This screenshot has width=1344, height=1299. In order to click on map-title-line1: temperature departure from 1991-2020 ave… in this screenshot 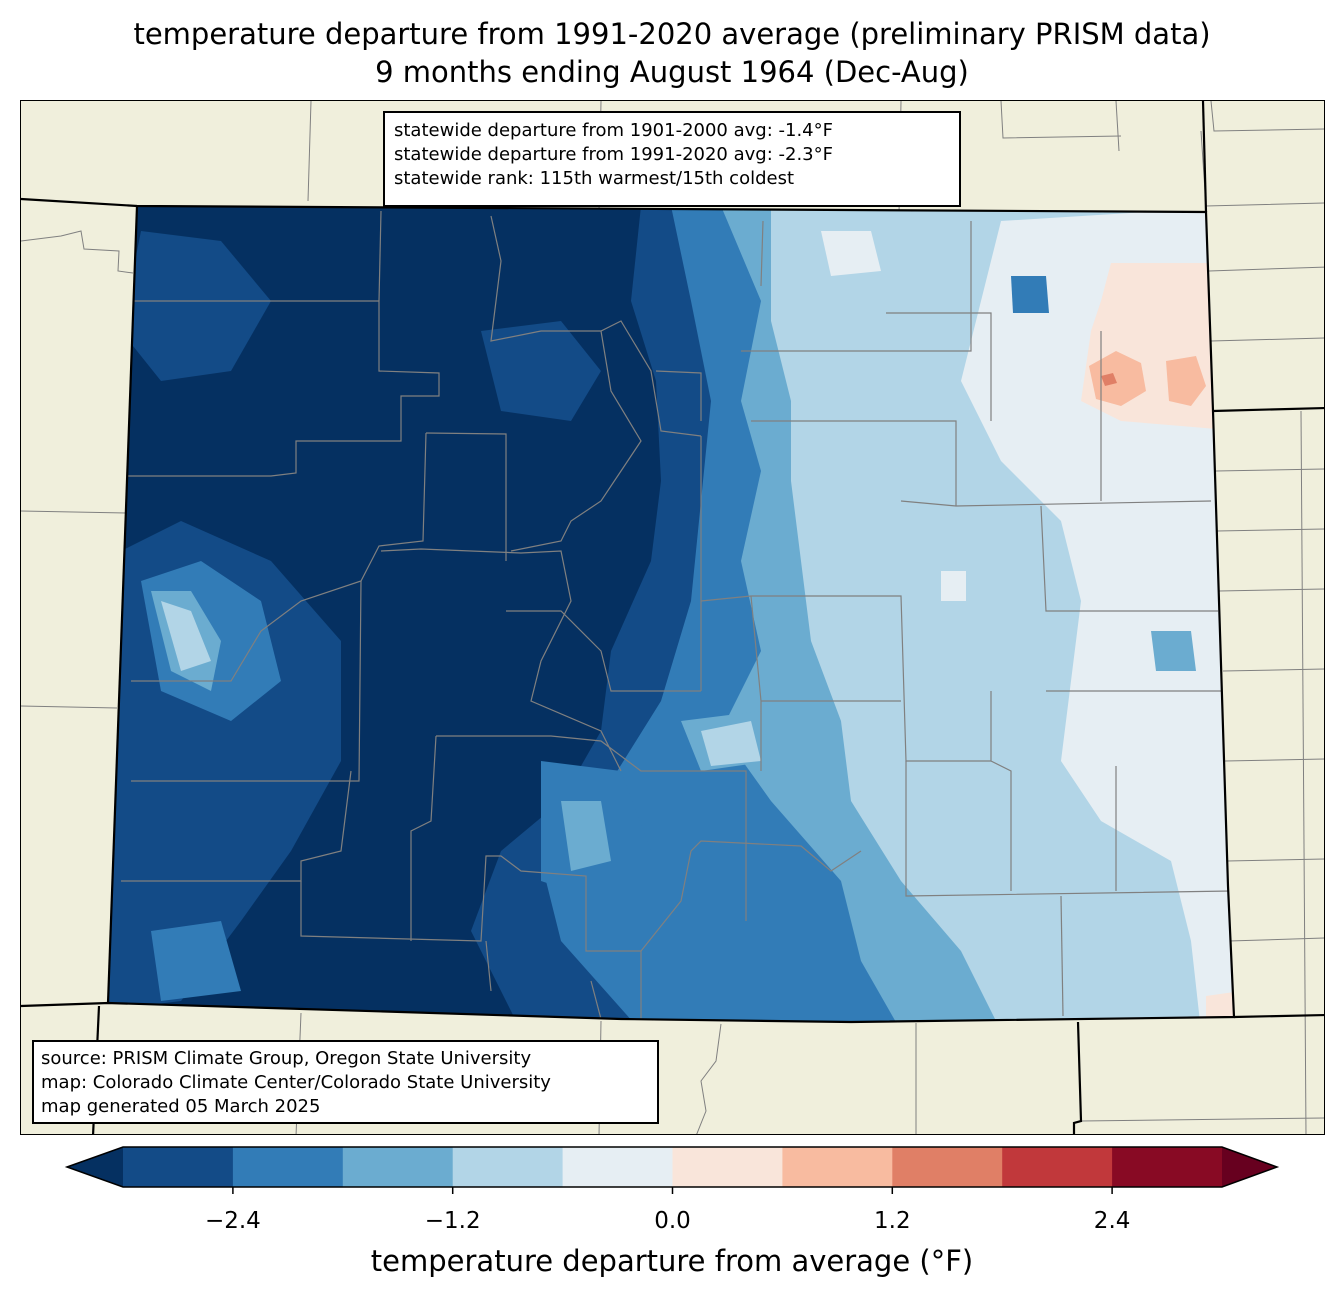, I will do `click(672, 34)`.